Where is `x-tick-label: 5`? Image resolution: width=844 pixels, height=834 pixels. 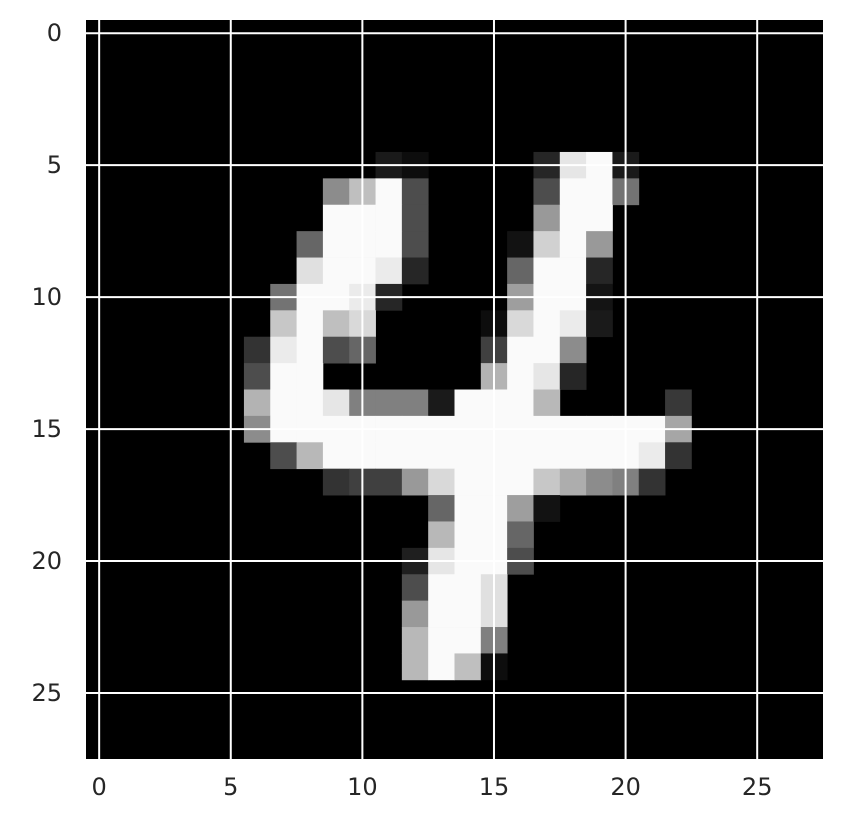 x-tick-label: 5 is located at coordinates (230, 787).